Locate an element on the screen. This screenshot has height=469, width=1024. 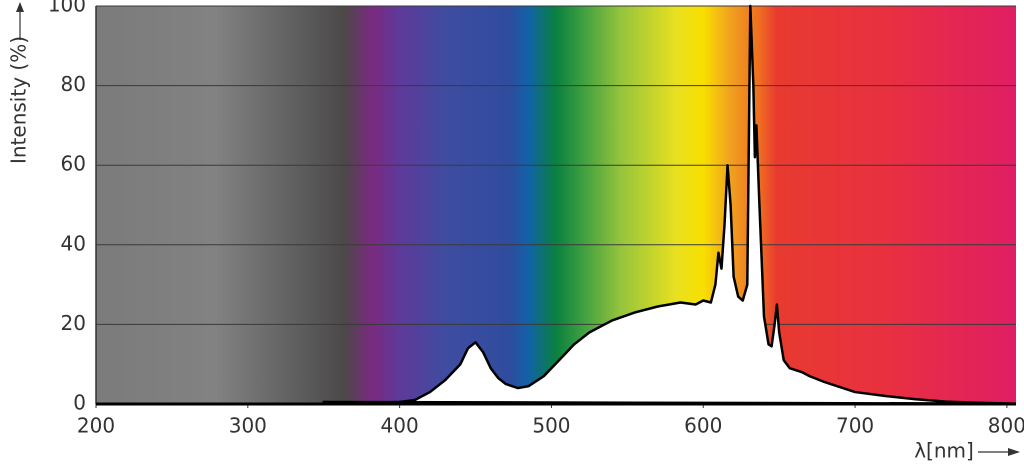
y-tick-label: 100 is located at coordinates (67, 8).